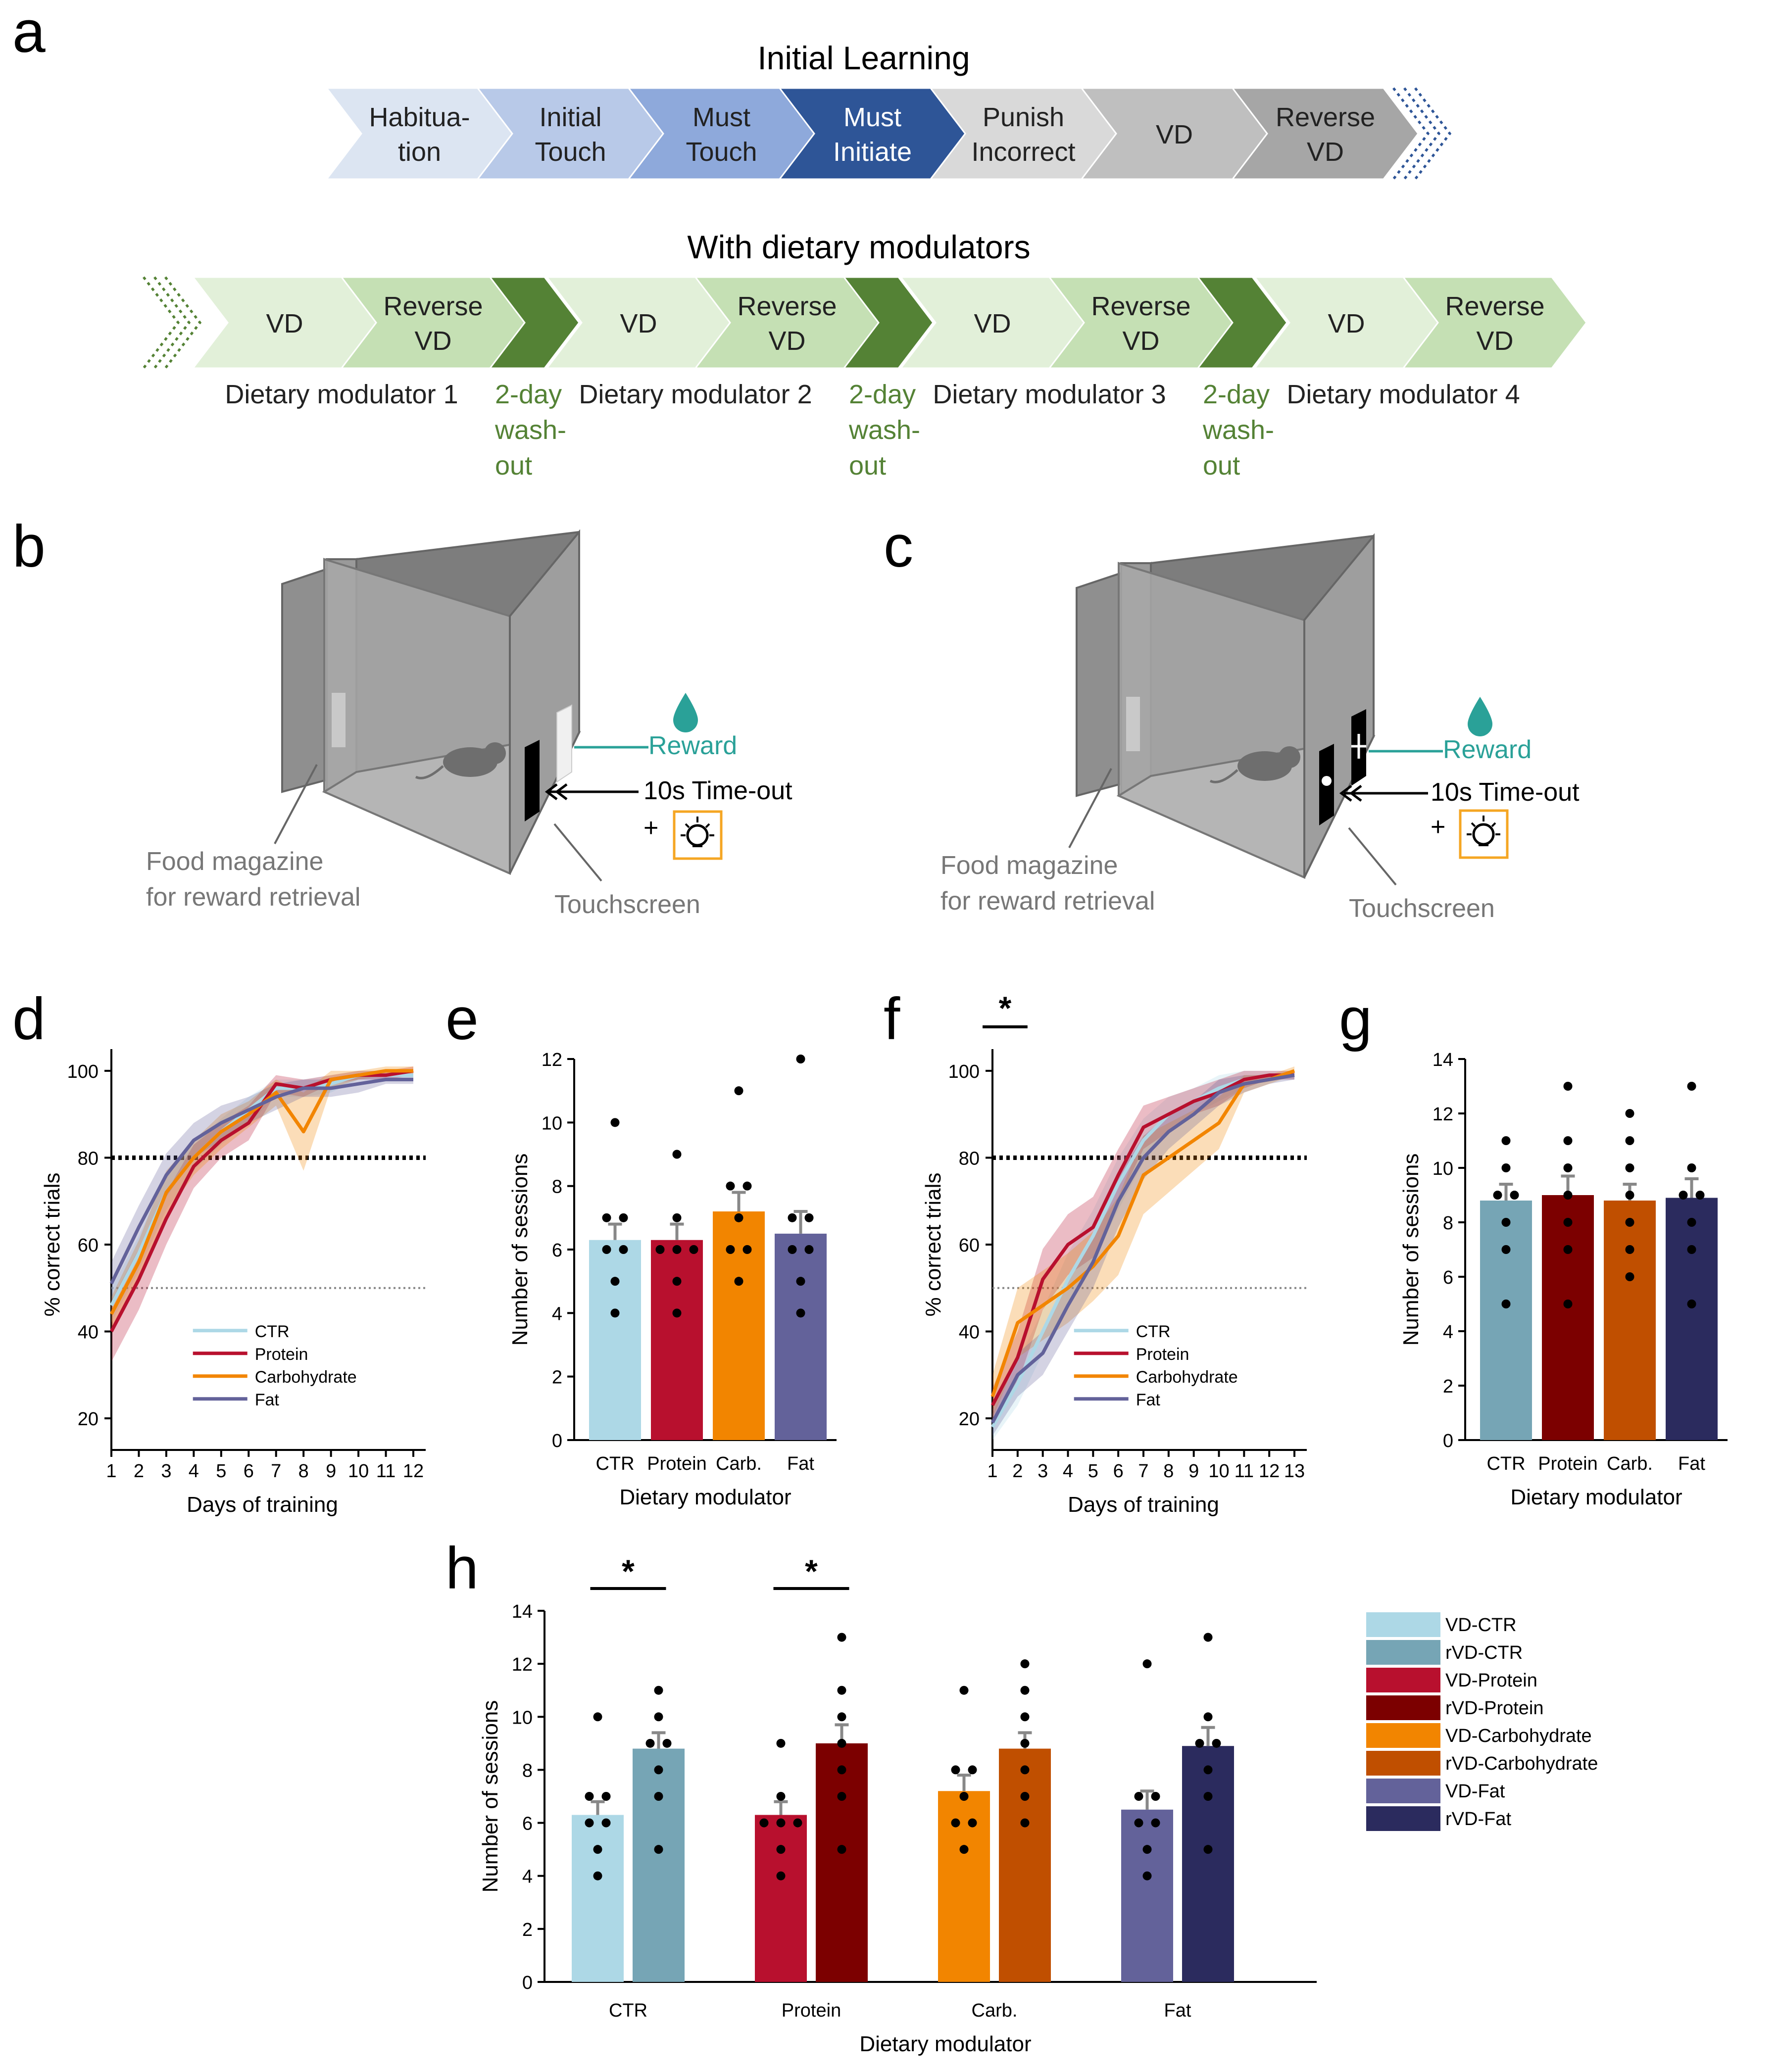 The height and width of the screenshot is (2072, 1780). I want to click on food-magazine-pointer, so click(1090, 808).